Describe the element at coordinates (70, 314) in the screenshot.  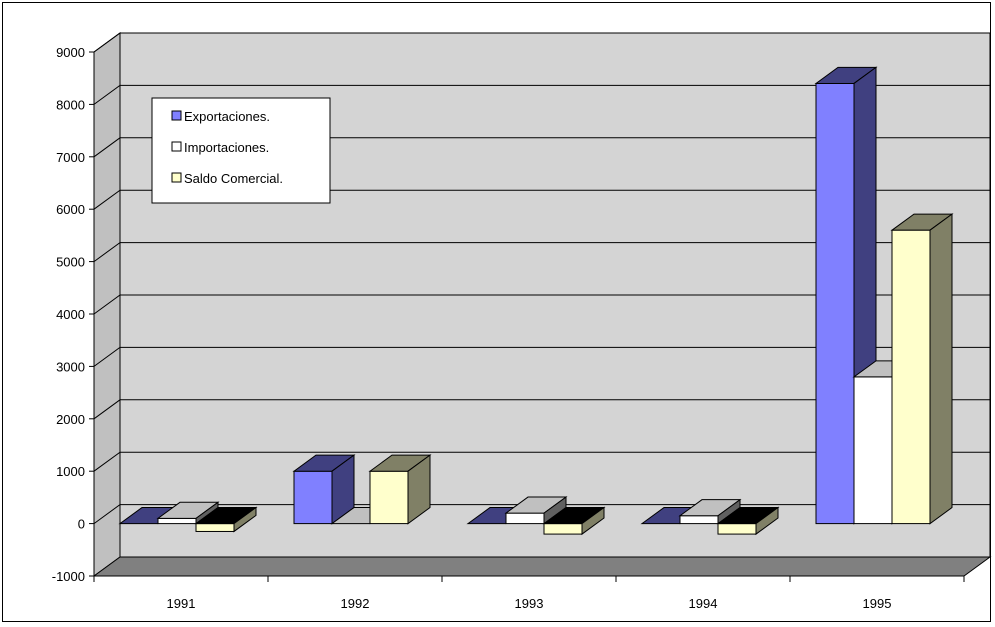
I see `y-tick-label: 4000` at that location.